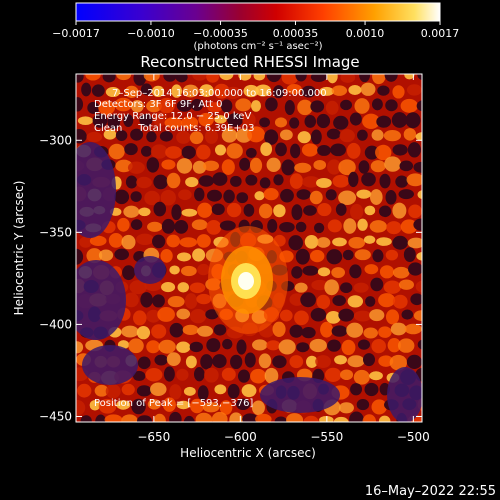  Describe the element at coordinates (76, 33) in the screenshot. I see `colorbar-tick-label: −0.0017` at that location.